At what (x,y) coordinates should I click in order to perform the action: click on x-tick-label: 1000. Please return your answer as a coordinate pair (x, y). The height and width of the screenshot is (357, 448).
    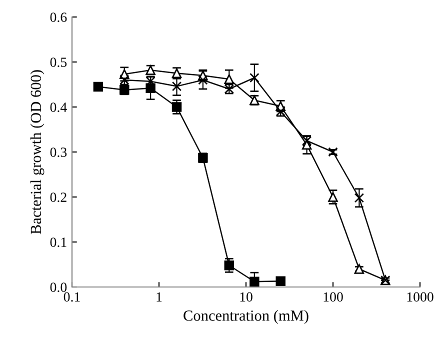
    Looking at the image, I should click on (420, 297).